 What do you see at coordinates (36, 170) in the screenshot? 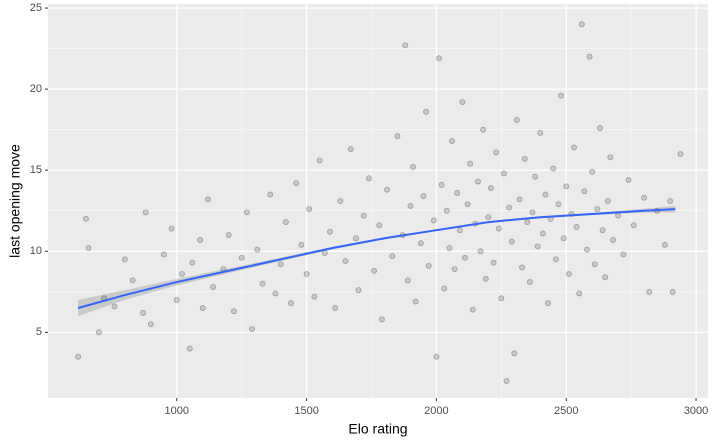
I see `y-tick-label: 15` at bounding box center [36, 170].